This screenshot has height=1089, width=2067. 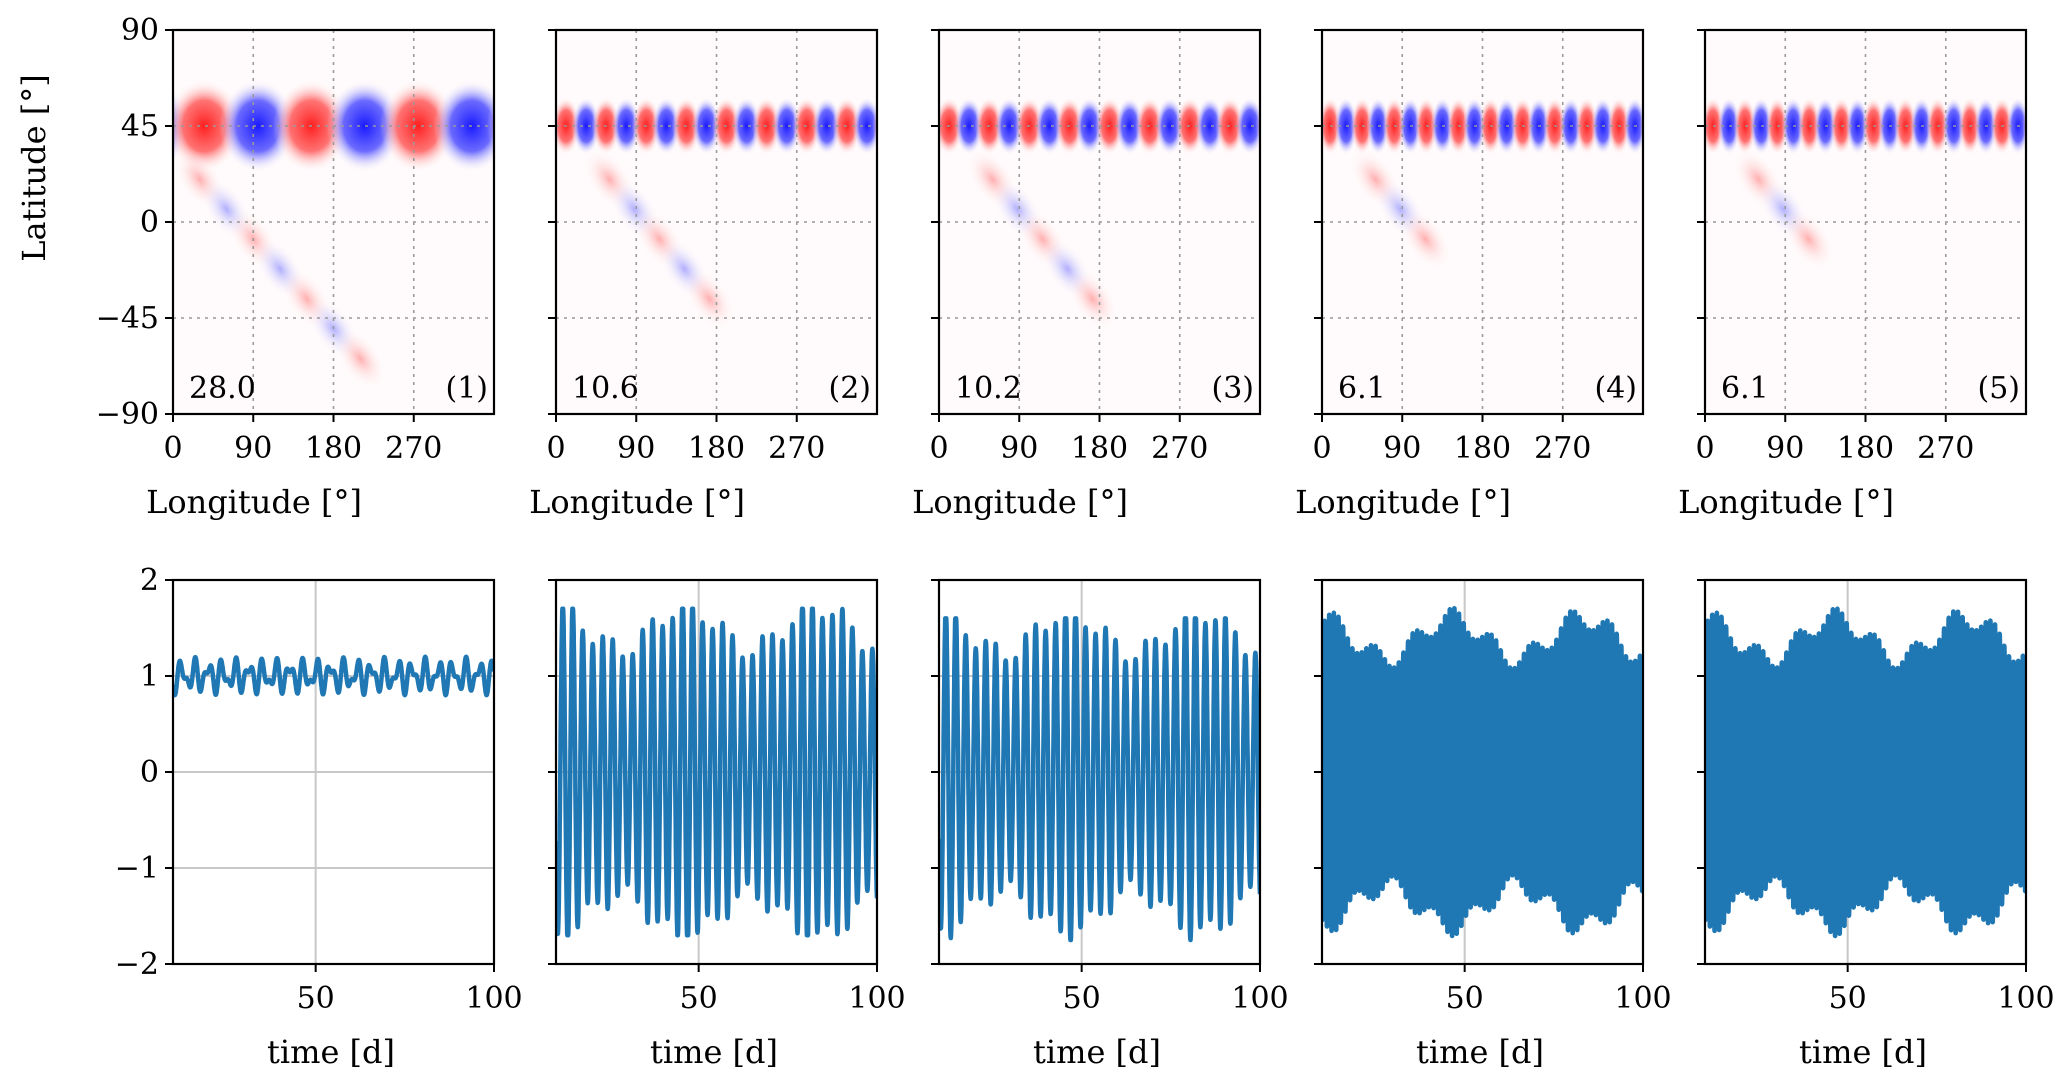 What do you see at coordinates (1999, 388) in the screenshot?
I see `panel-index-label: (5)` at bounding box center [1999, 388].